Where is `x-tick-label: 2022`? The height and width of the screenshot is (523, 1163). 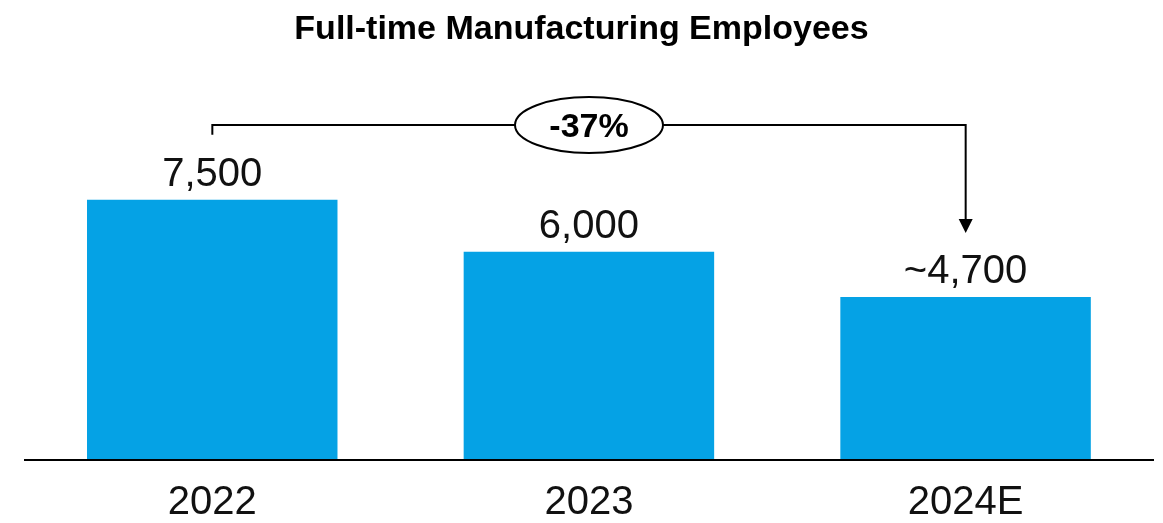 x-tick-label: 2022 is located at coordinates (212, 500).